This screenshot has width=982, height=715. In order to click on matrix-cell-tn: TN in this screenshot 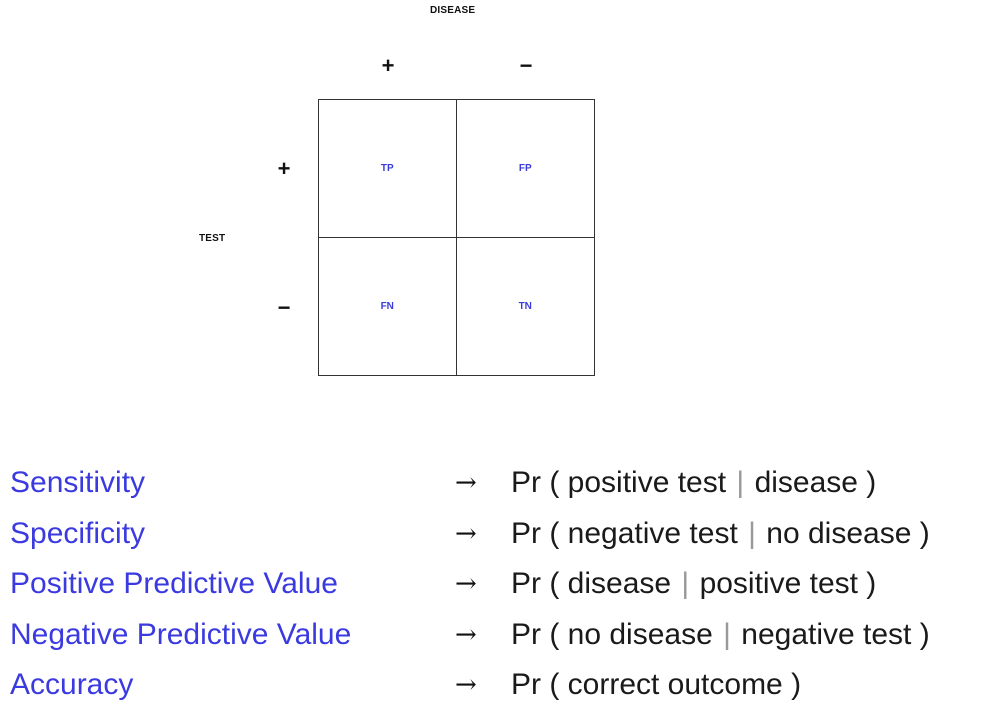, I will do `click(526, 307)`.